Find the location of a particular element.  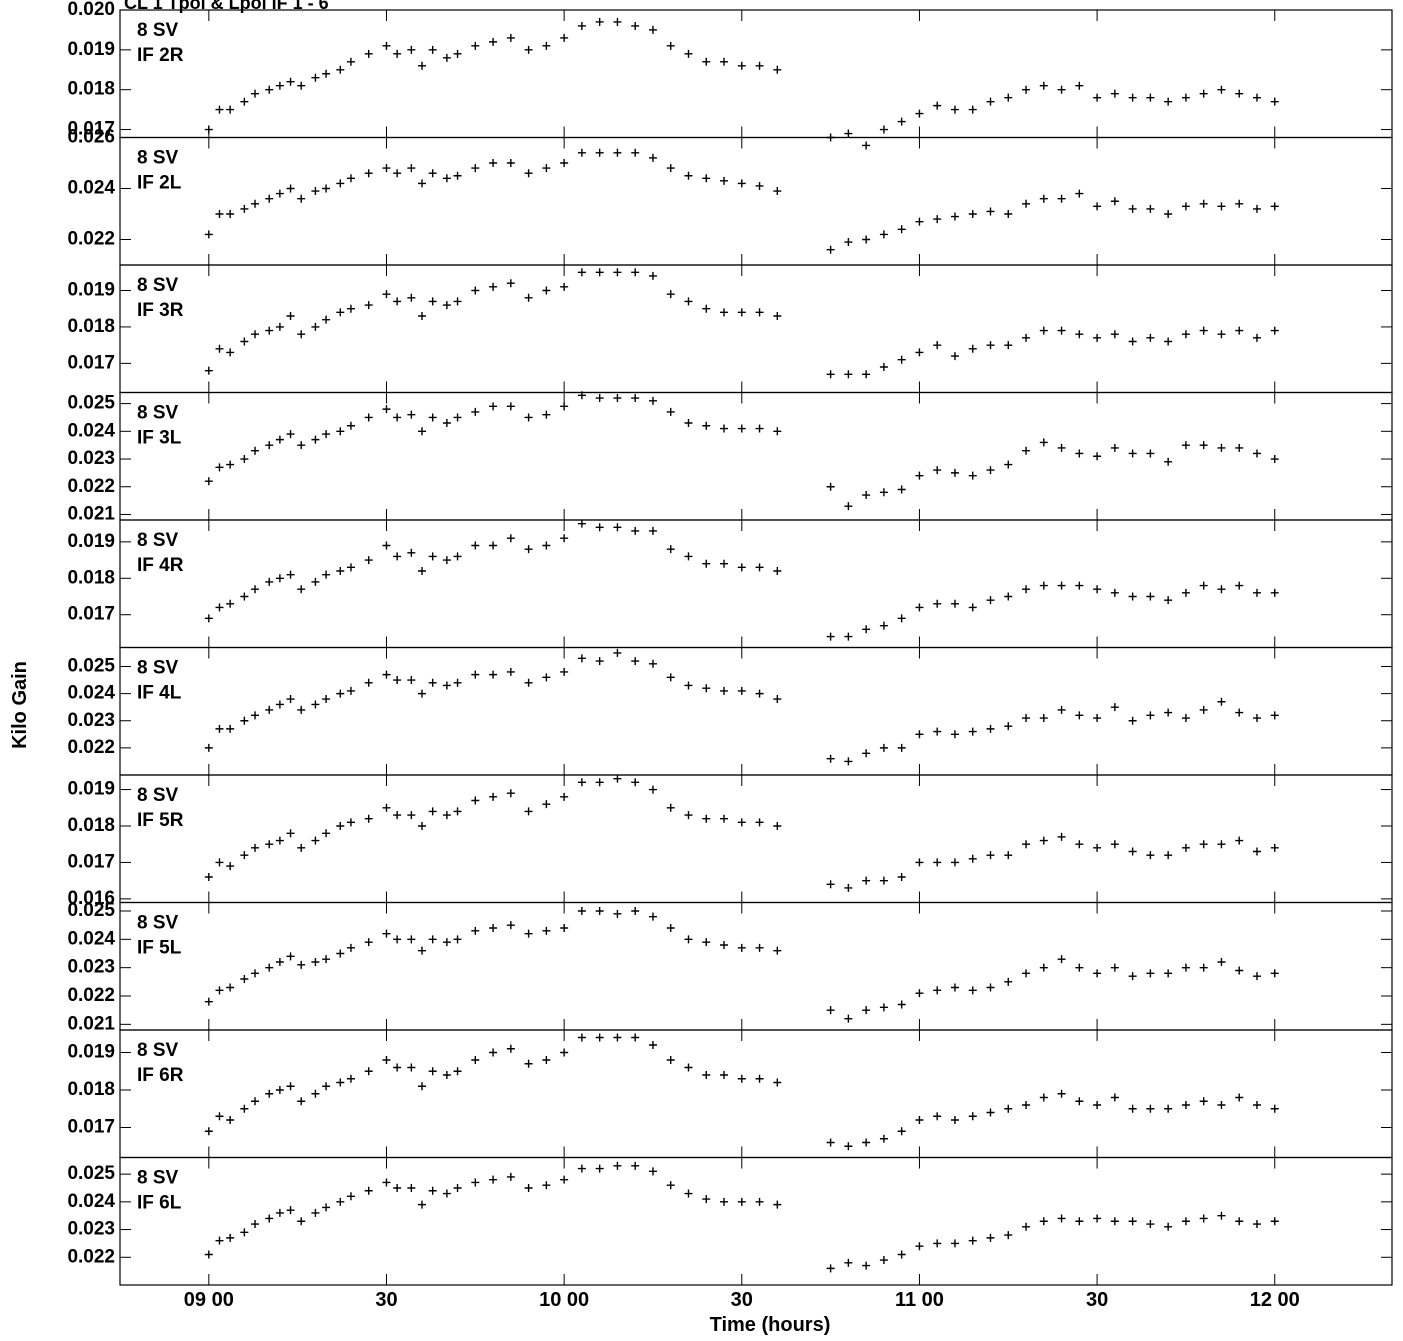

y-tick-label: 0.023 is located at coordinates (91, 720).